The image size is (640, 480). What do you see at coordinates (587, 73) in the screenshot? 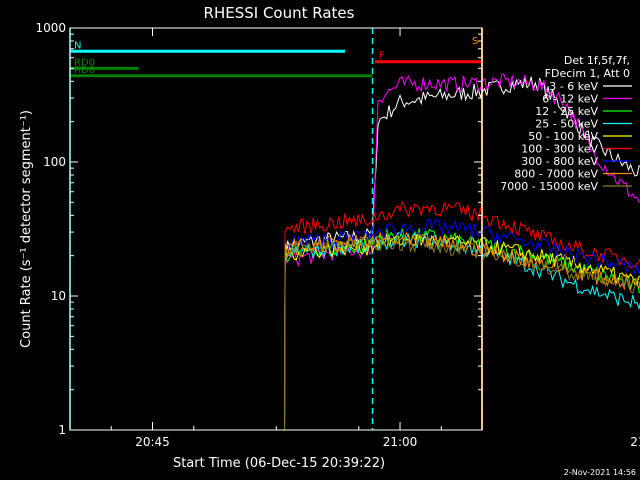
I see `legend-header-line: FDecim 1, Att 0` at bounding box center [587, 73].